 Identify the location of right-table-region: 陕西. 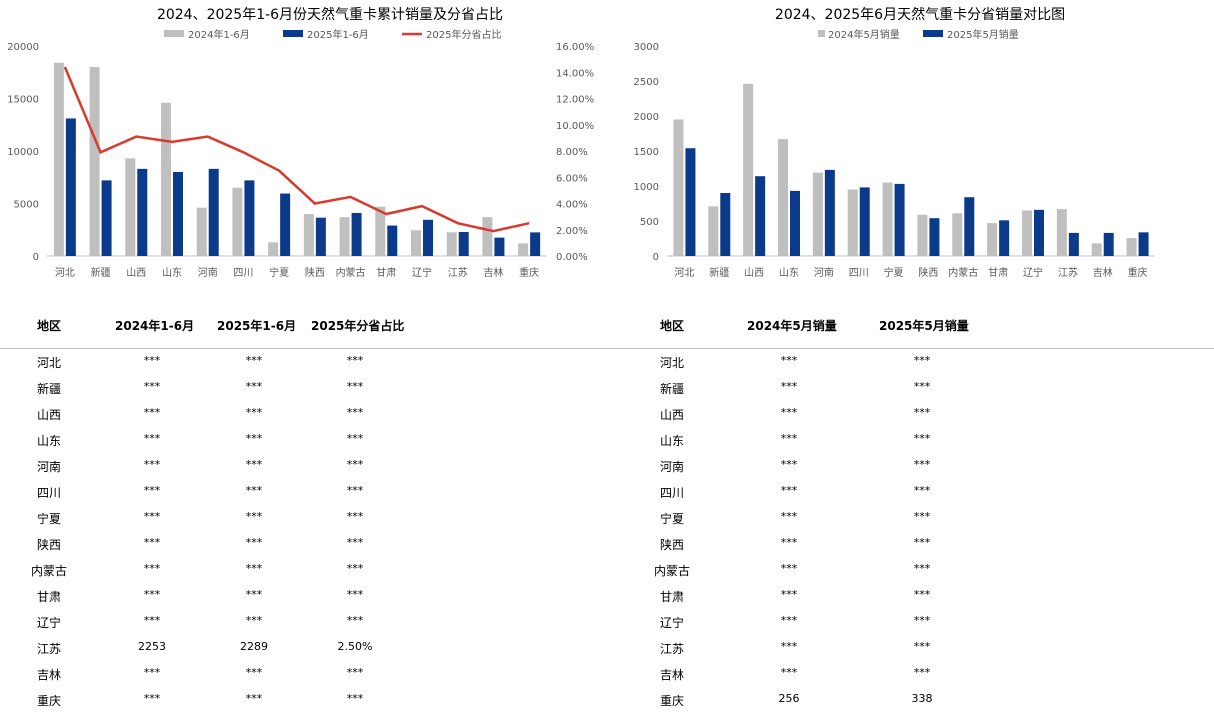
(671, 545).